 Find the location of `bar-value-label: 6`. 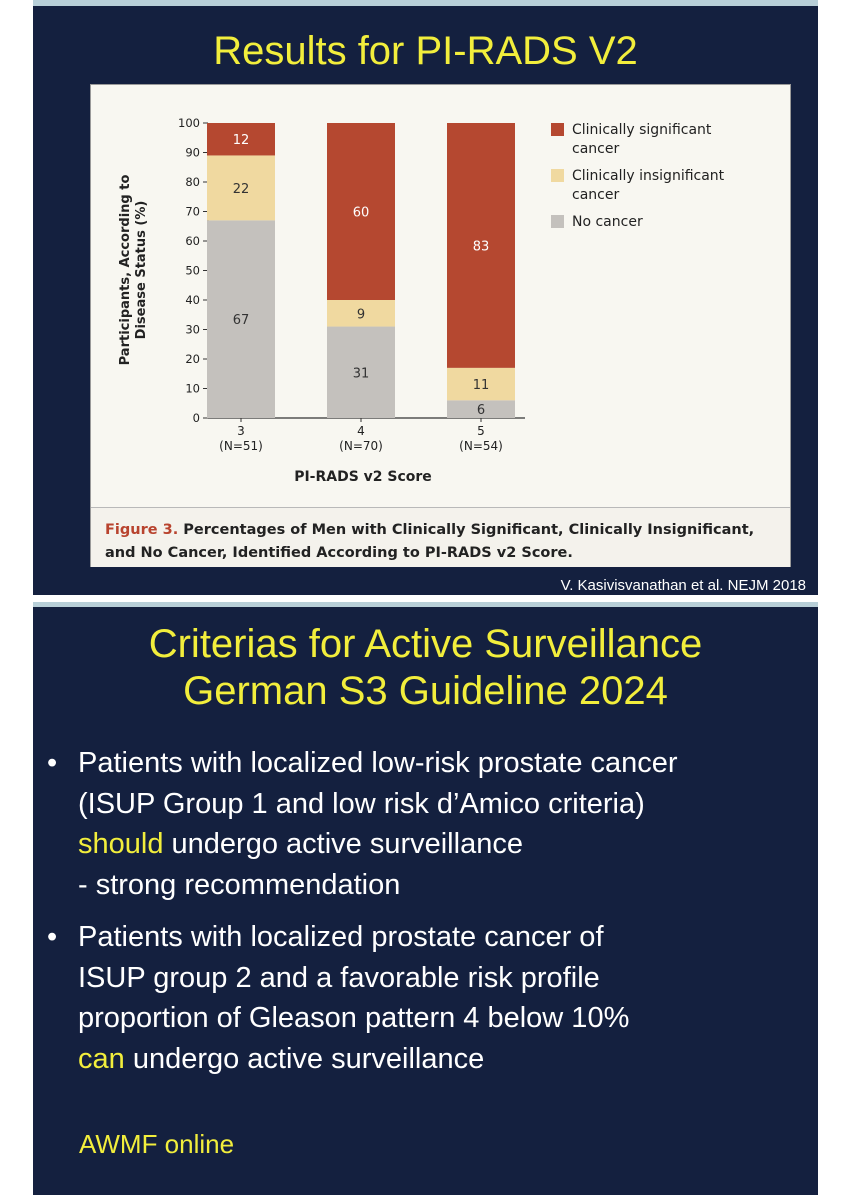

bar-value-label: 6 is located at coordinates (481, 410).